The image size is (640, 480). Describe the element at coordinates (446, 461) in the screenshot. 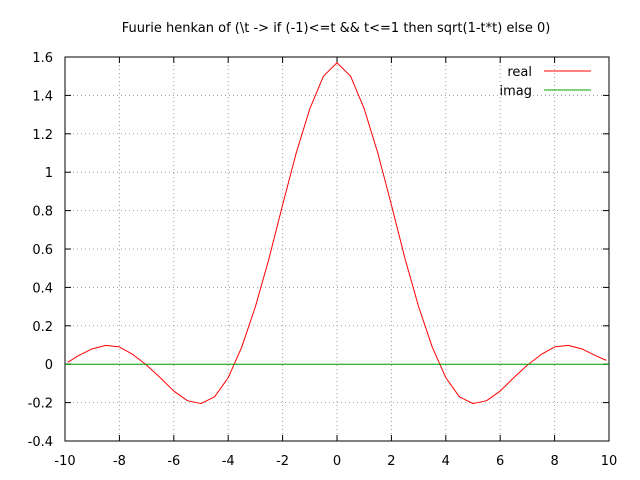

I see `x-tick-label: 4` at that location.